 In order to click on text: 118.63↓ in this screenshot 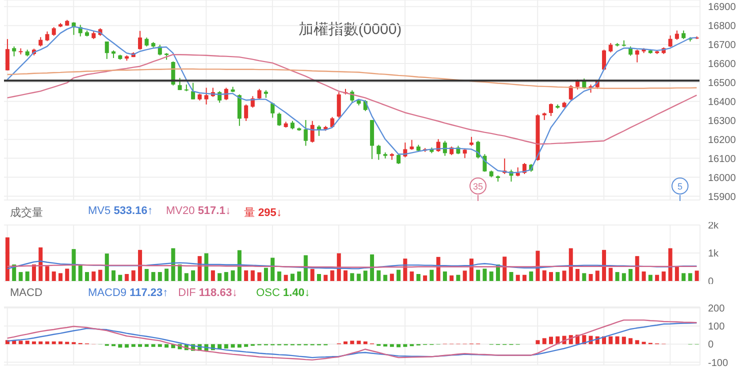, I will do `click(218, 293)`.